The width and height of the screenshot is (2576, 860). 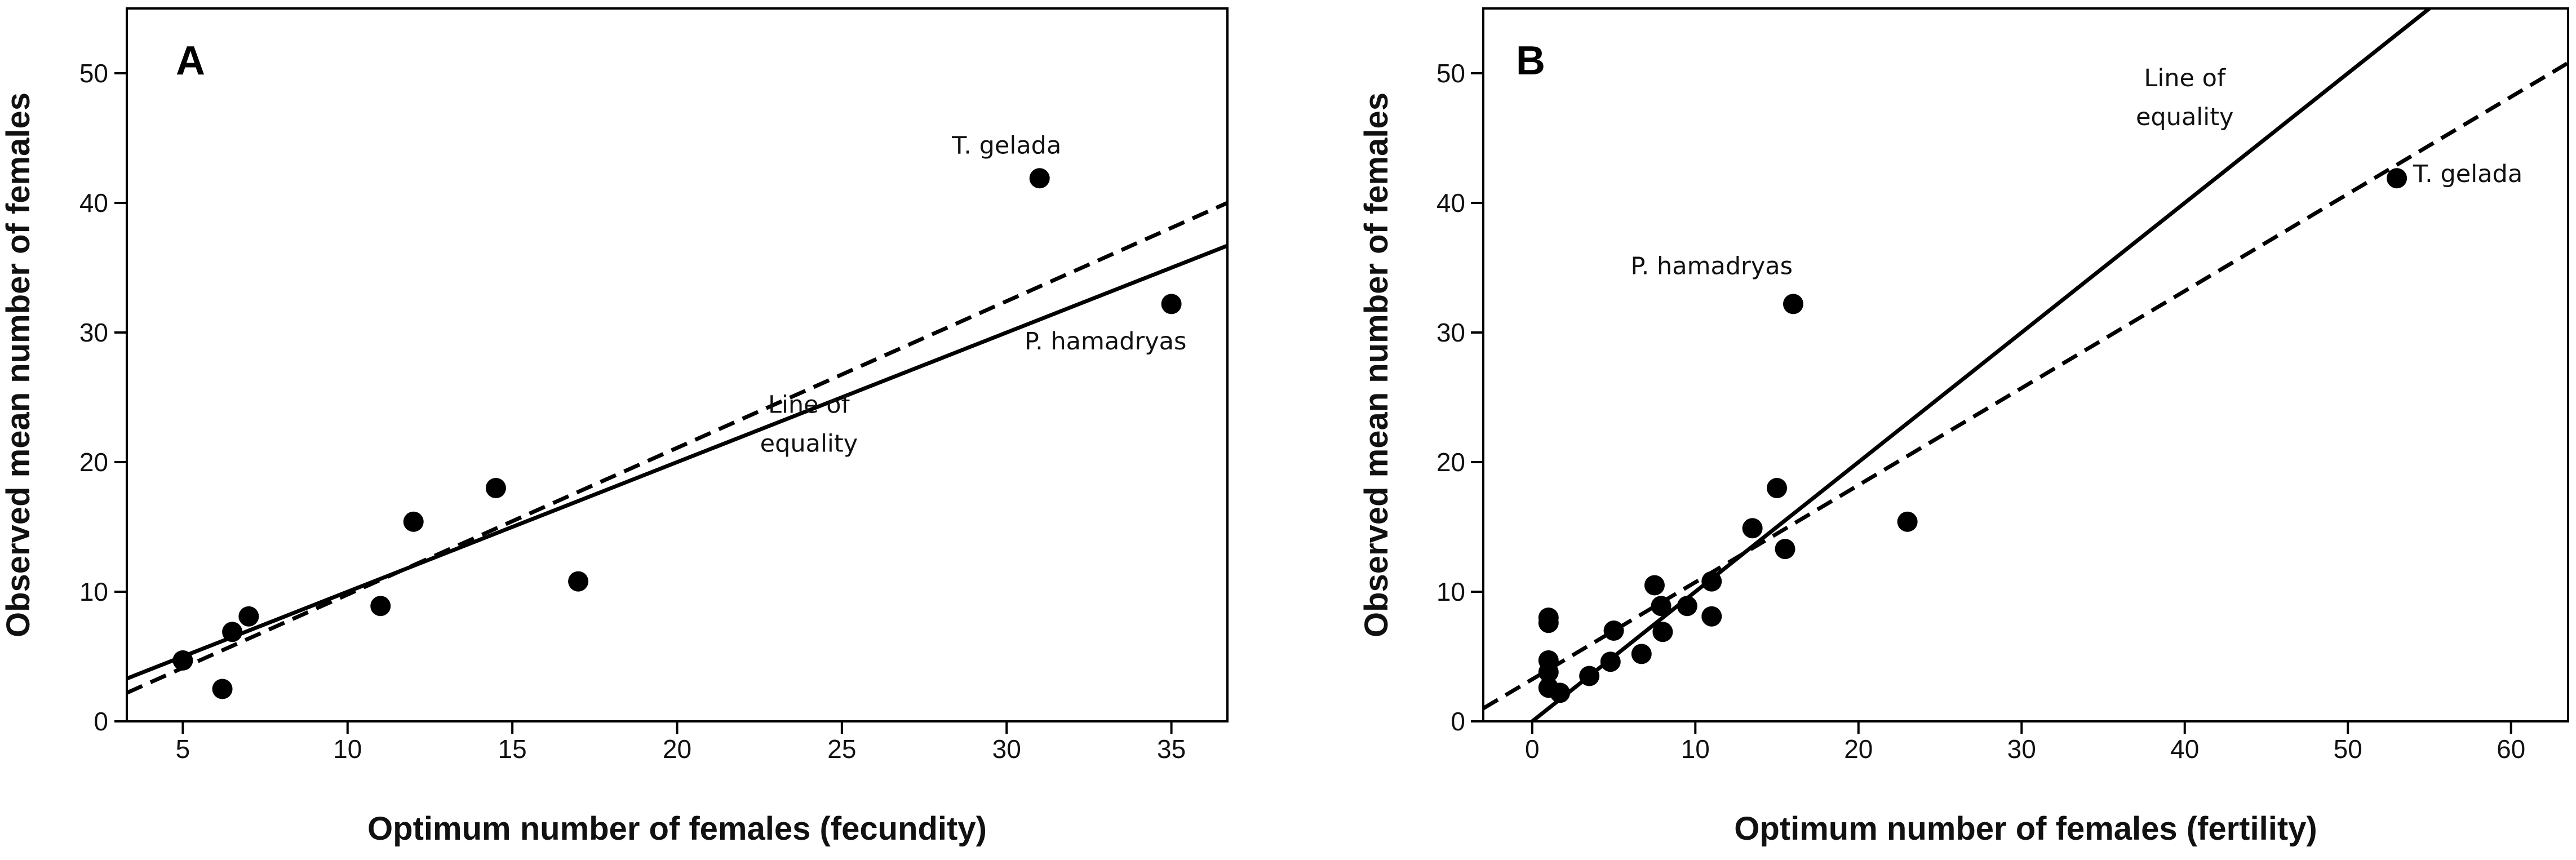 What do you see at coordinates (1450, 462) in the screenshot?
I see `panel-b-y-tick-label-20: 20` at bounding box center [1450, 462].